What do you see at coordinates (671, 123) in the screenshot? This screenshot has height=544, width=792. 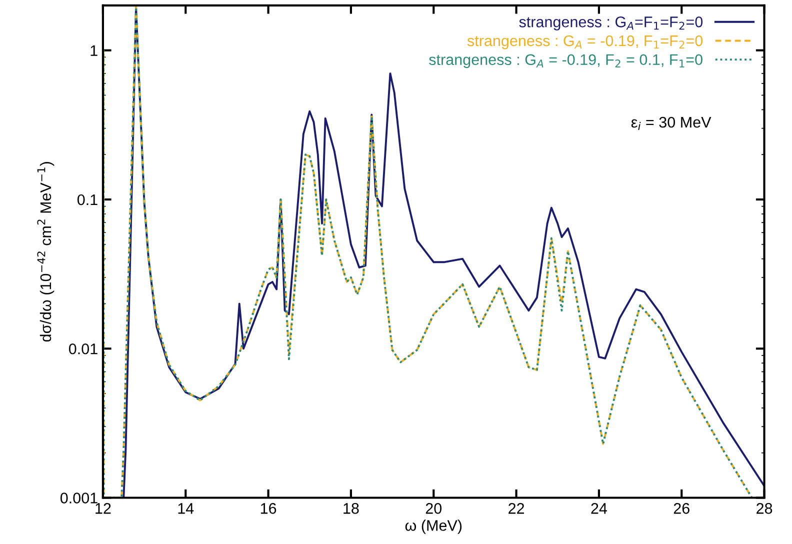 I see `annotation: ε$_{i}$ = 30 MeV` at bounding box center [671, 123].